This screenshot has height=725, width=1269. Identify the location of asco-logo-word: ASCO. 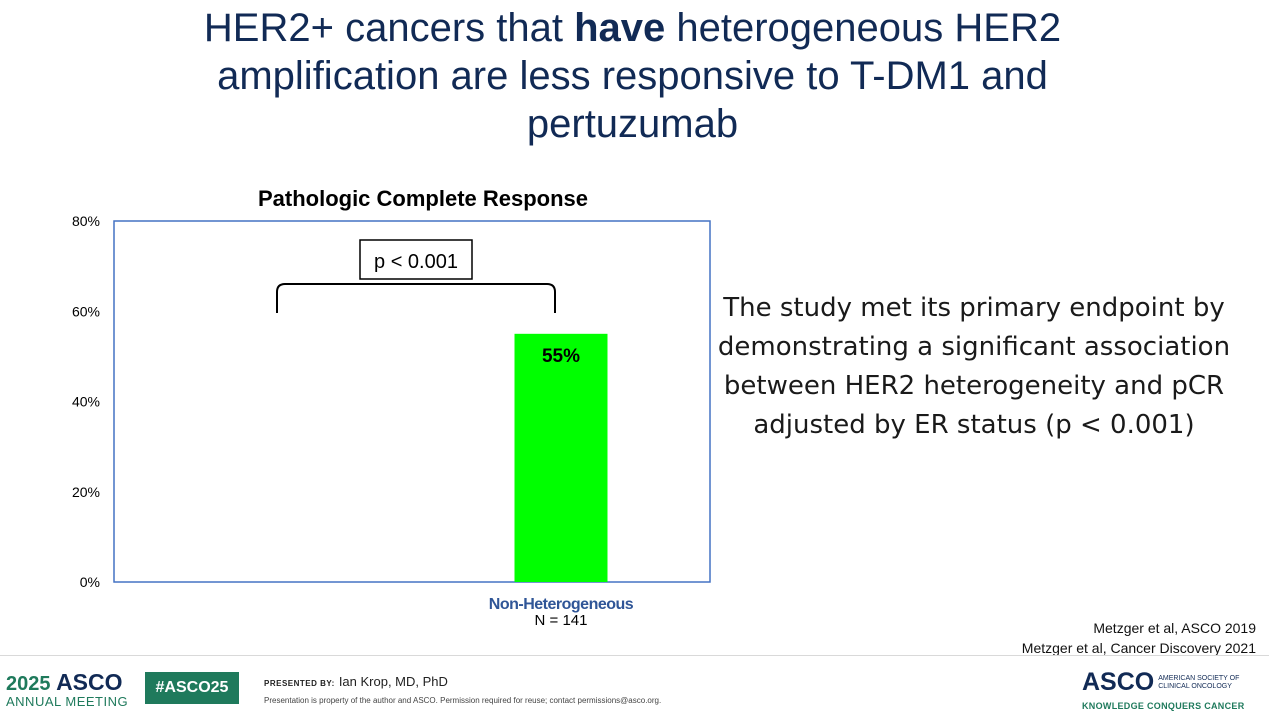
(1118, 682).